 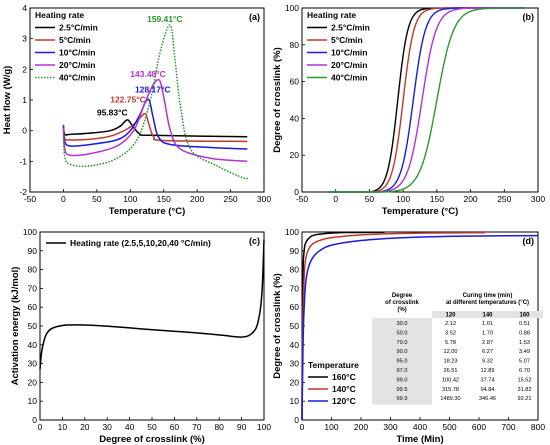 I want to click on table-cell-degree: 99.9, so click(x=402, y=399).